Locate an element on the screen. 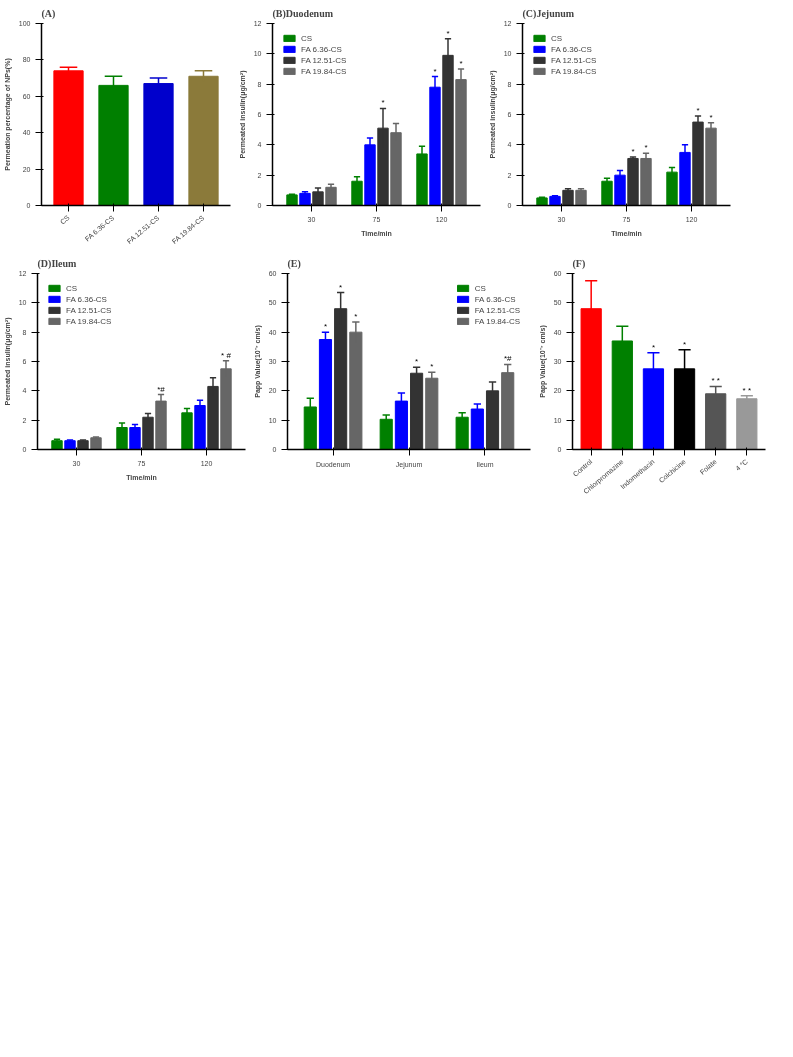 The width and height of the screenshot is (793, 1057). chart-title: (A) is located at coordinates (48, 13).